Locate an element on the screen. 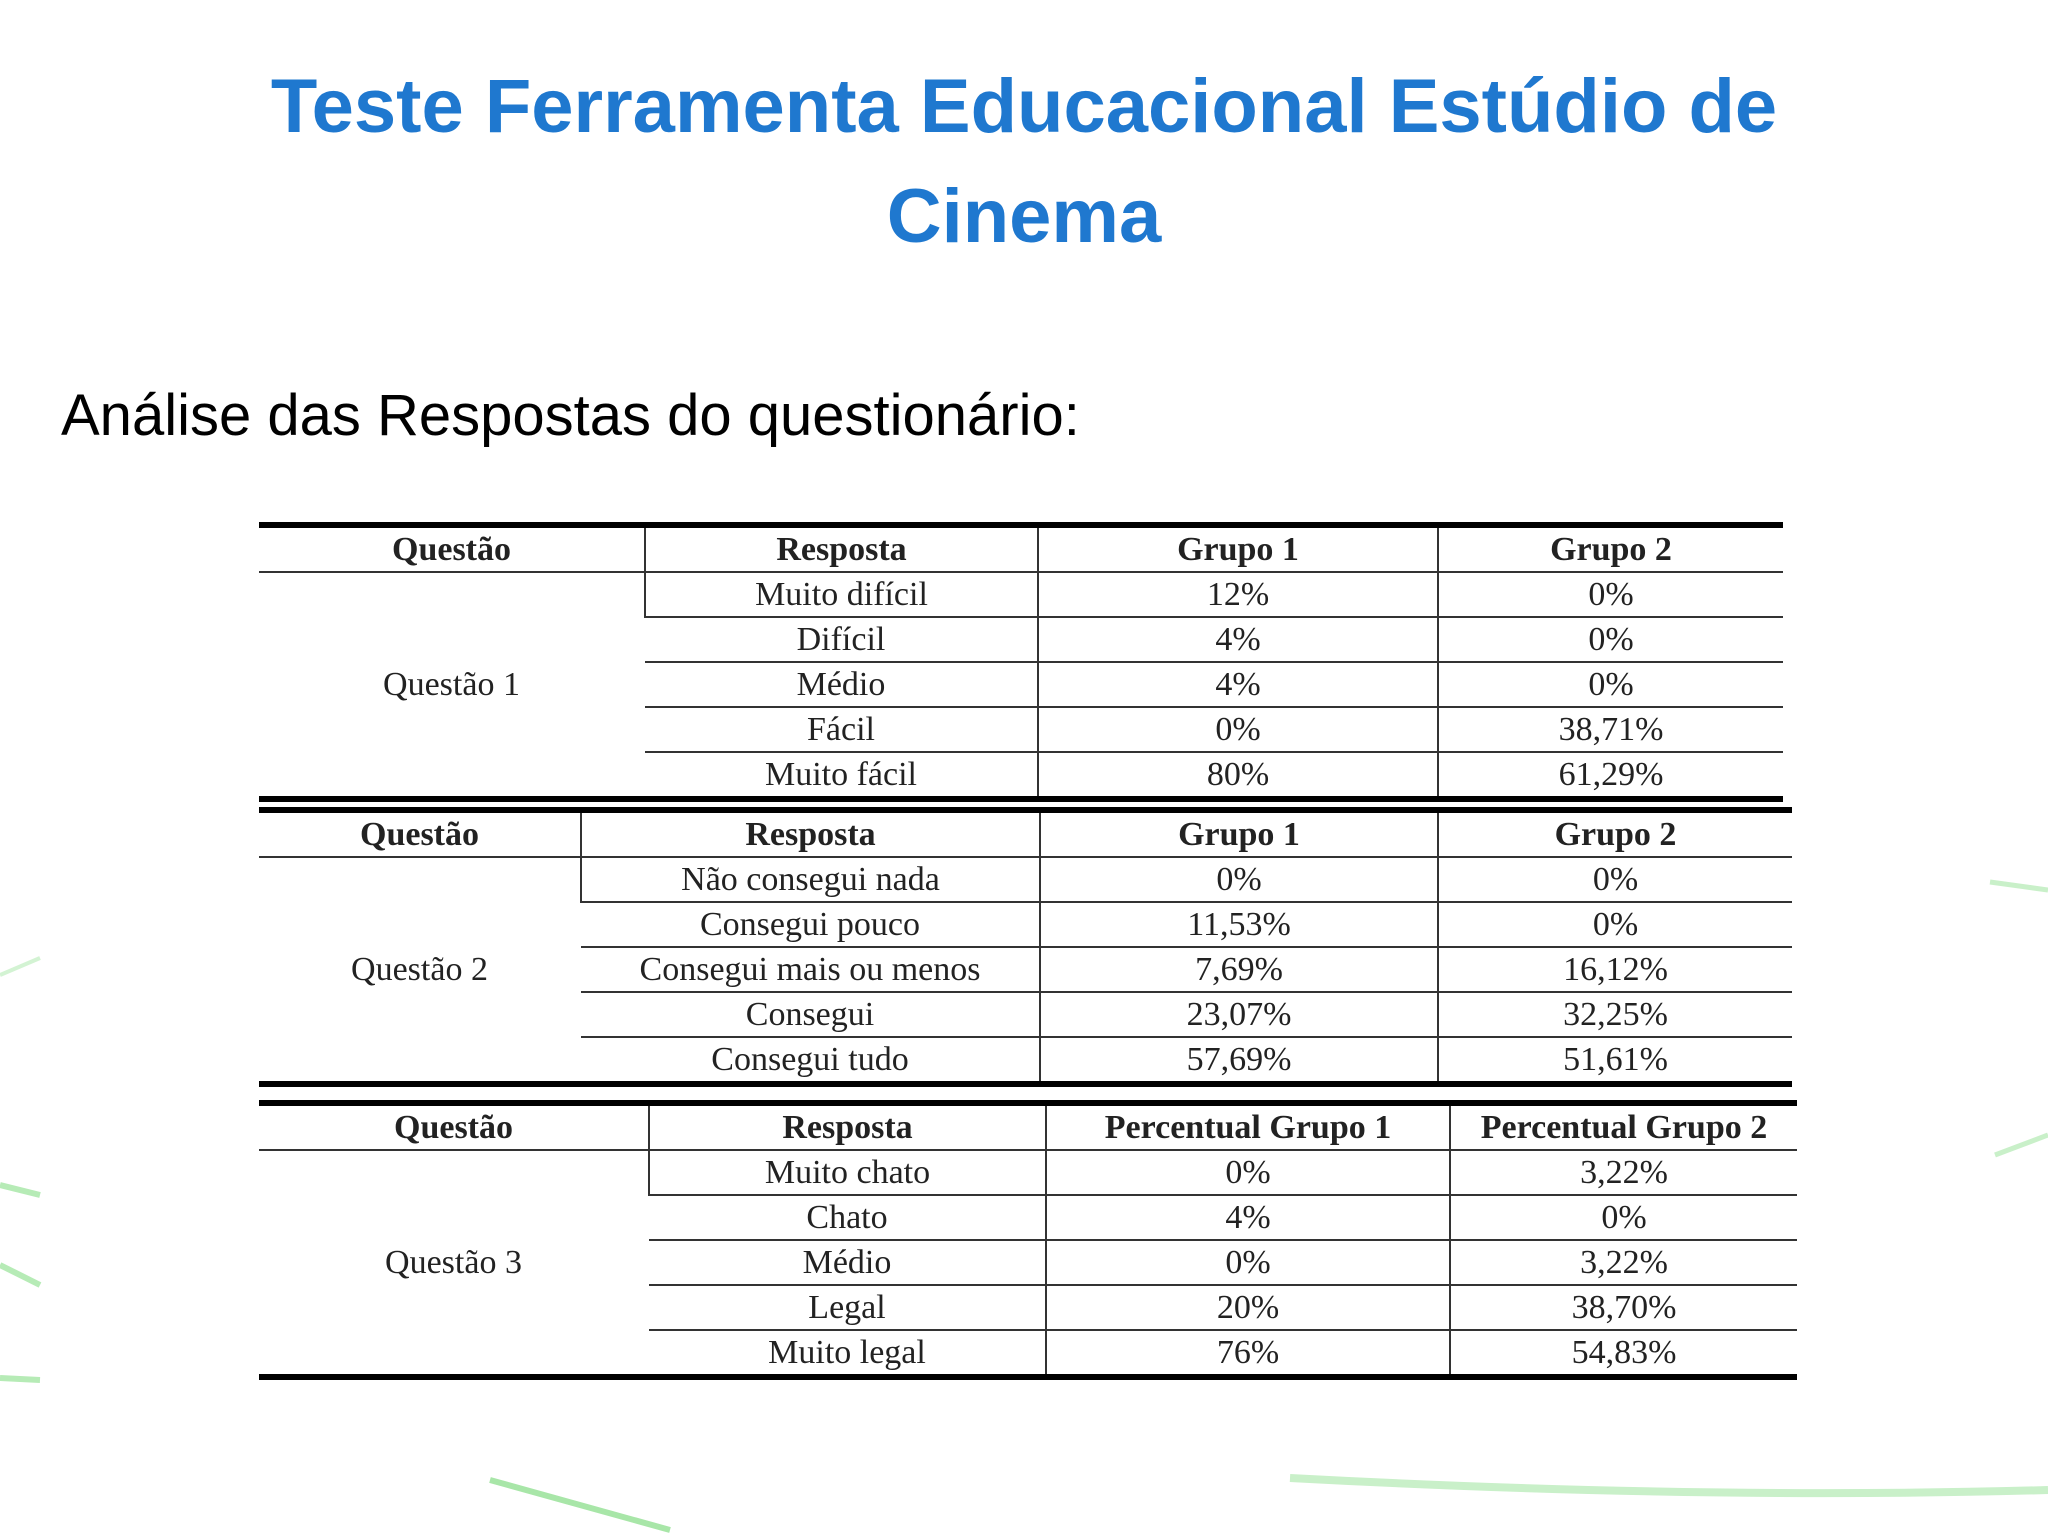 This screenshot has height=1536, width=2048. table-row: Muito legal 76% 54,83% is located at coordinates (1028, 1353).